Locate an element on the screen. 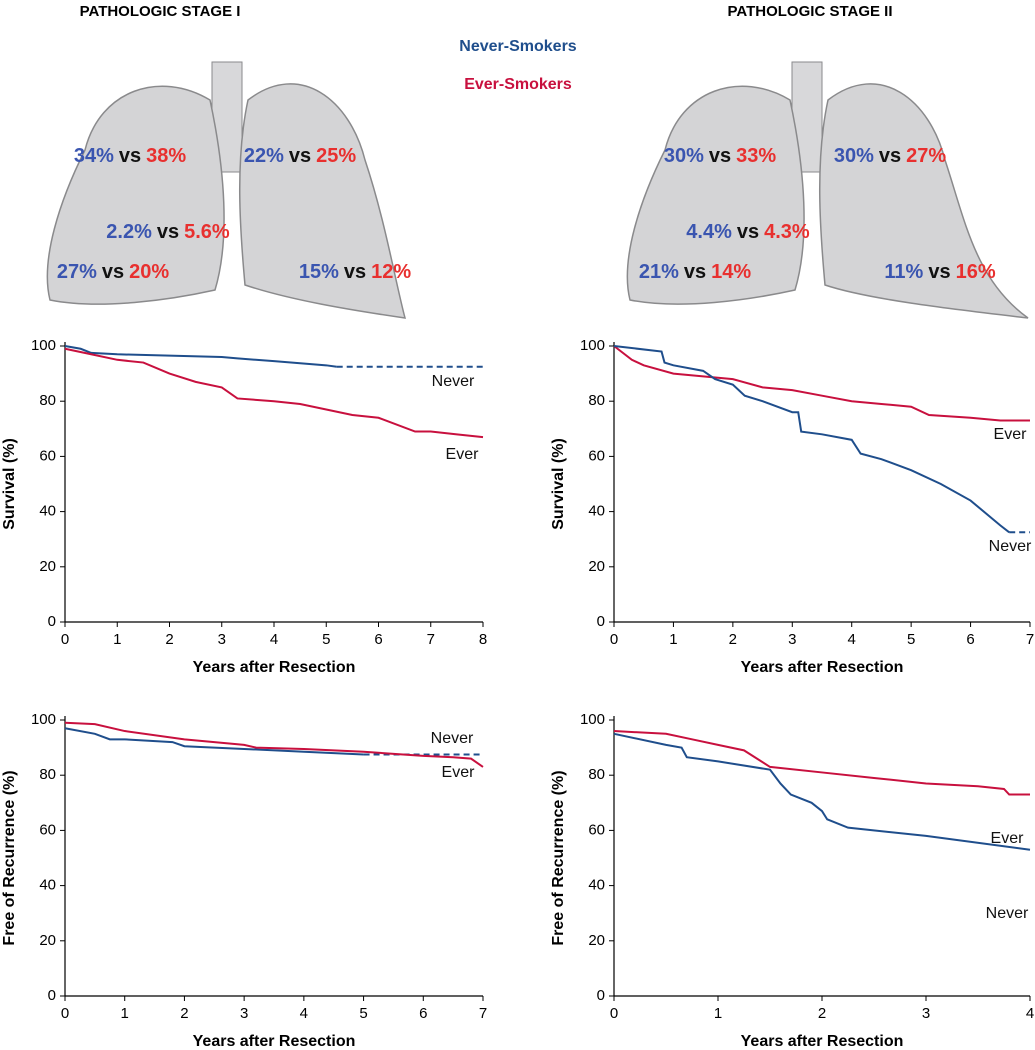  ever-pct: 25% is located at coordinates (336, 156).